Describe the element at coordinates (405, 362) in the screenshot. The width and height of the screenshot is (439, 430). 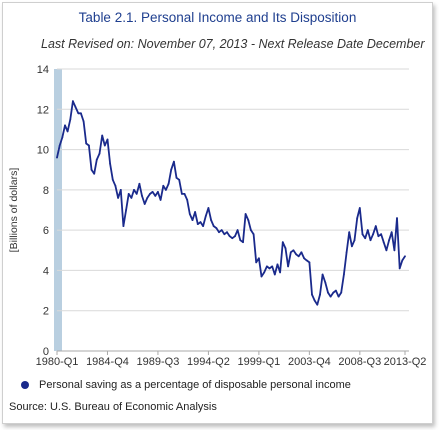
I see `x-tick-label: 2013-Q2` at that location.